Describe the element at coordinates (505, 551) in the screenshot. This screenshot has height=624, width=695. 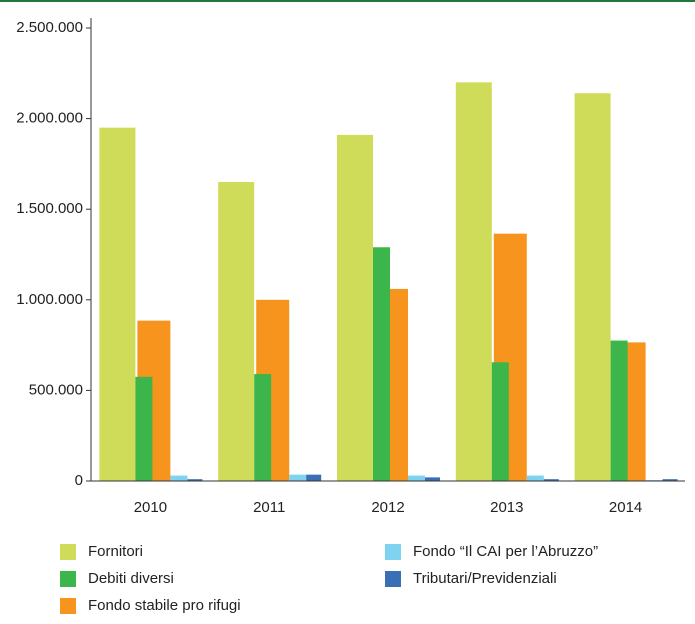
I see `legend-label: Fondo “Il CAI per l’Abruzzo”` at that location.